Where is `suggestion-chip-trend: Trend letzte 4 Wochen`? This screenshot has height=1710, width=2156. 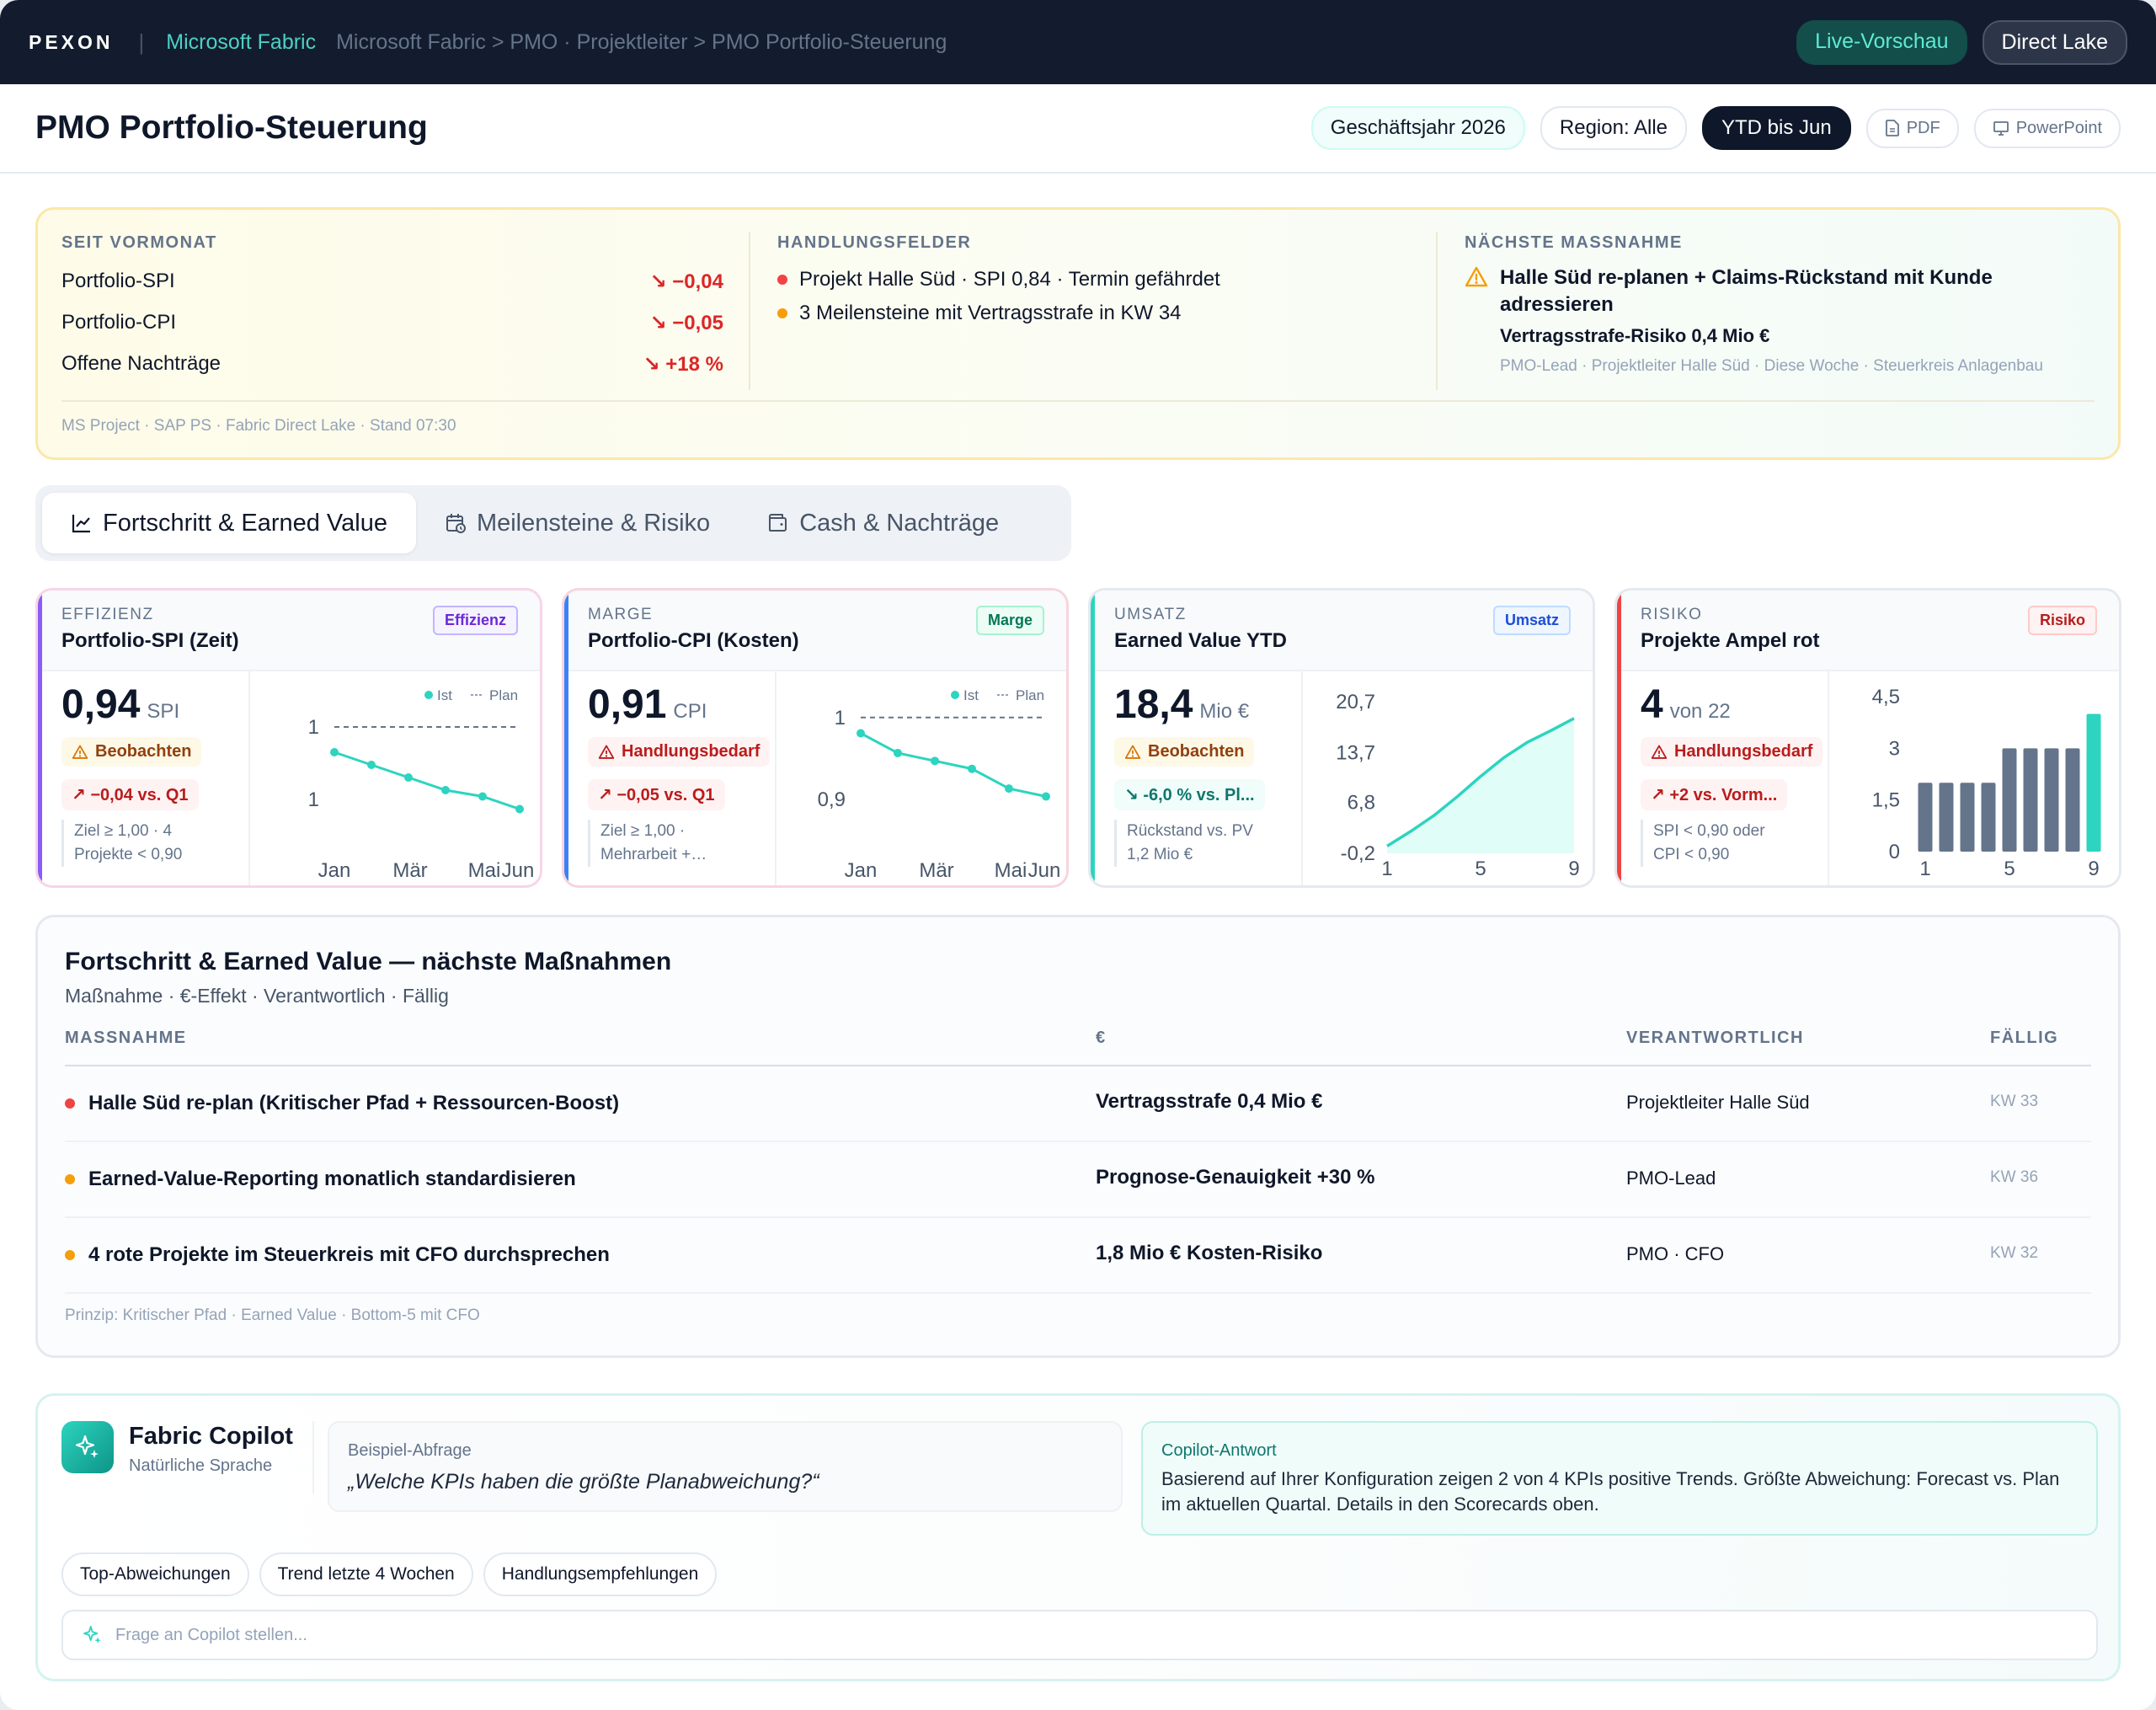
suggestion-chip-trend: Trend letzte 4 Wochen is located at coordinates (366, 1574).